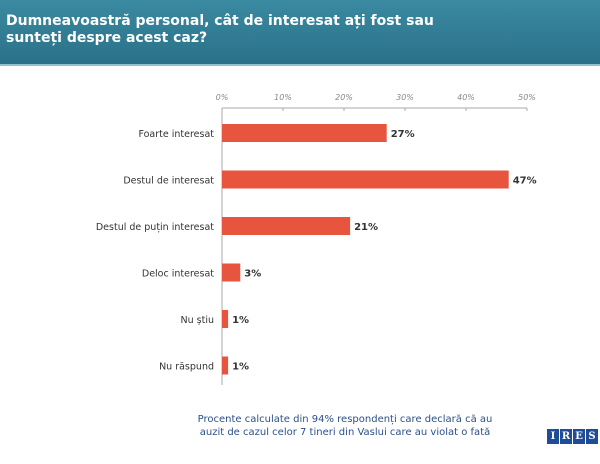  I want to click on category-label: Nu știu, so click(197, 320).